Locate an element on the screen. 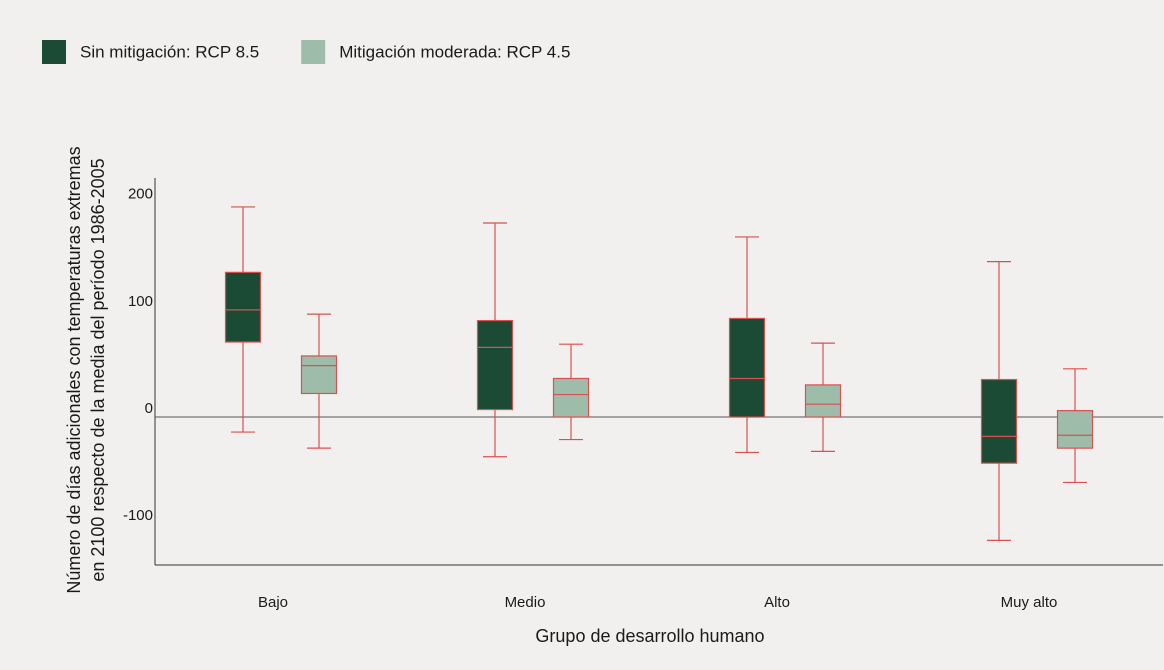 Image resolution: width=1164 pixels, height=670 pixels. y-tick-label: -100 is located at coordinates (138, 515).